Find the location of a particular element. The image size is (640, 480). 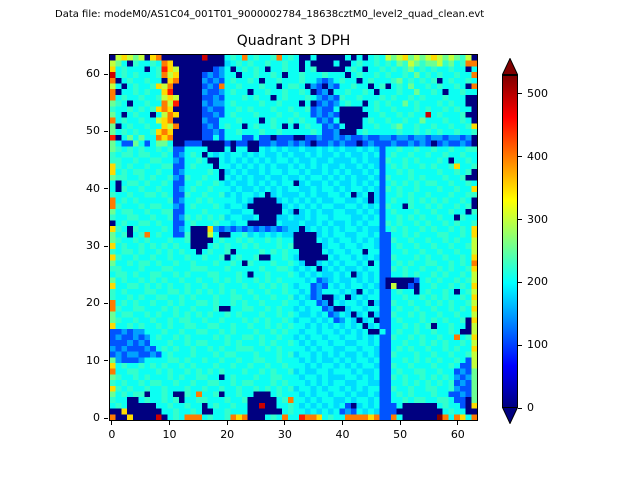

colorbar-tick-label: 500 is located at coordinates (537, 93).